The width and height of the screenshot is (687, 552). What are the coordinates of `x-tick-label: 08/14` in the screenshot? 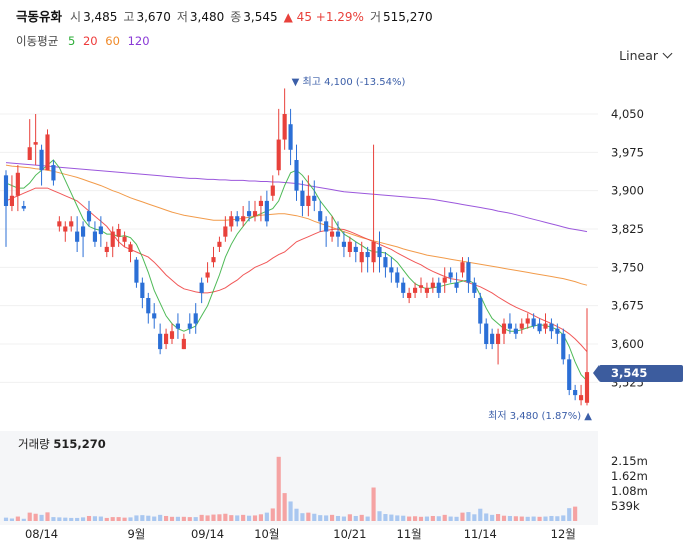 It's located at (41, 534).